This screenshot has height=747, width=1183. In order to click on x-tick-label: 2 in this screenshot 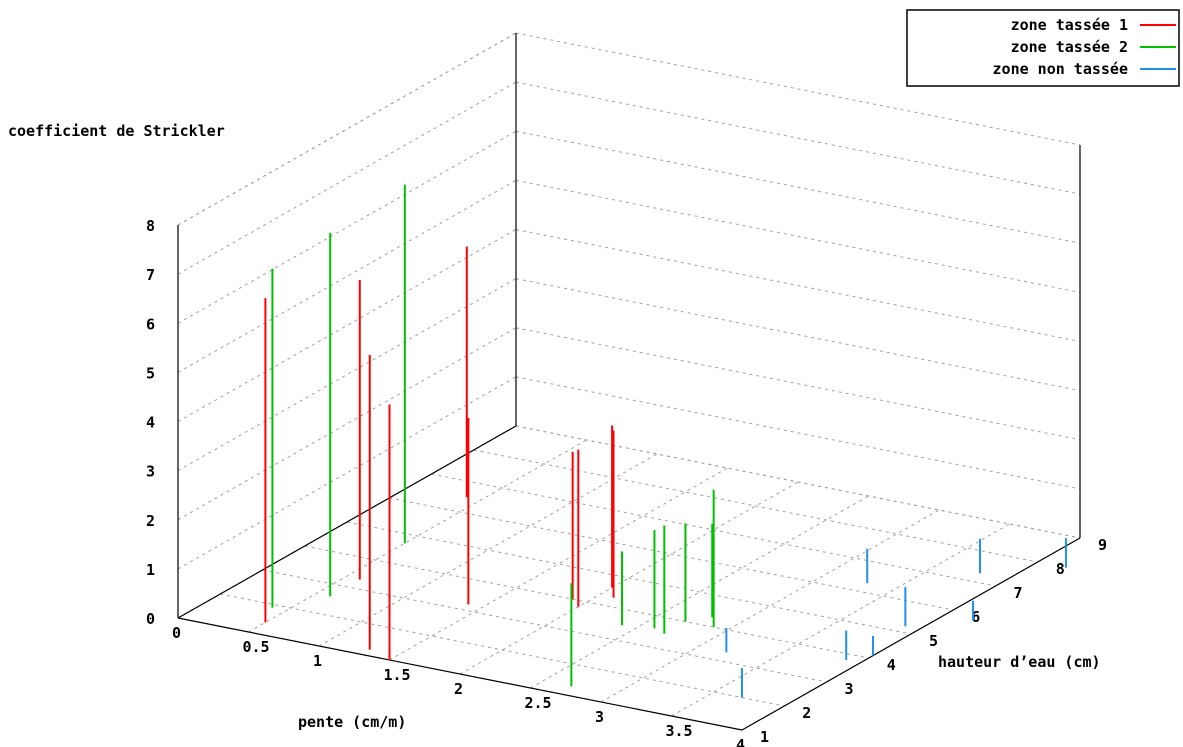, I will do `click(458, 689)`.